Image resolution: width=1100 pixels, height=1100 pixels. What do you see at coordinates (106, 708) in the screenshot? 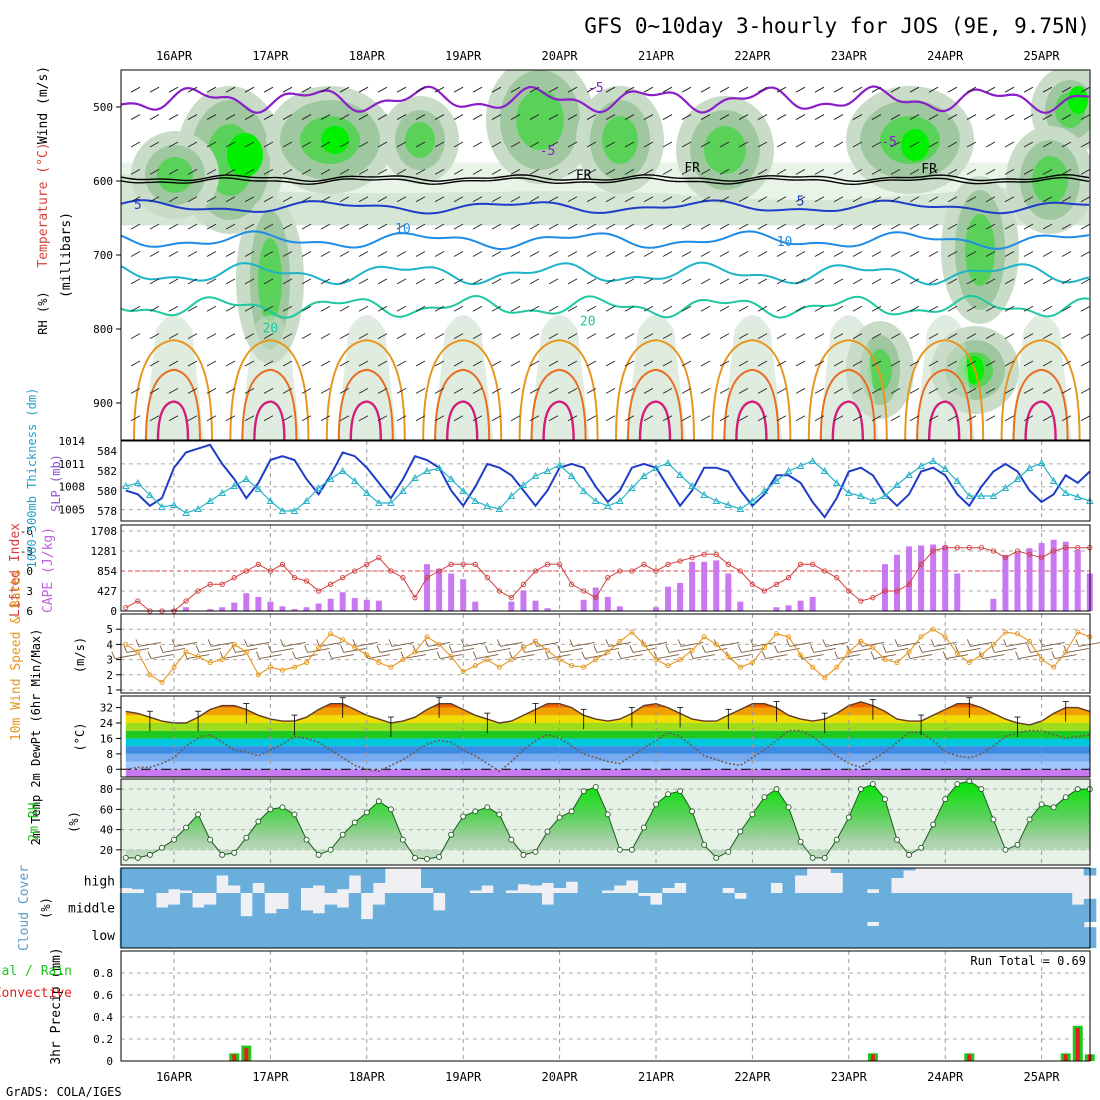
I see `temp-tick-label: 32` at bounding box center [106, 708].